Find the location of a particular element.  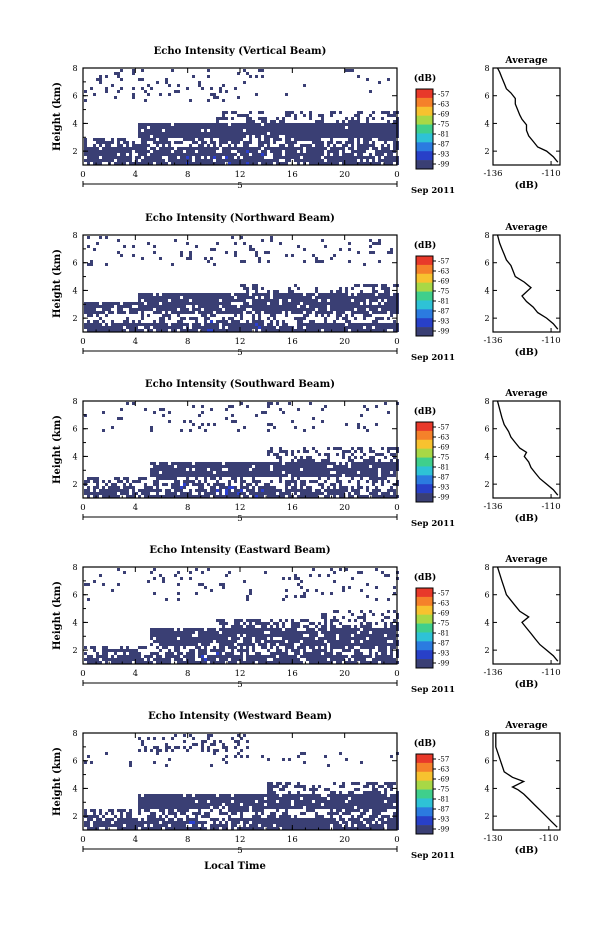

profile-title: Average is located at coordinates (525, 393).